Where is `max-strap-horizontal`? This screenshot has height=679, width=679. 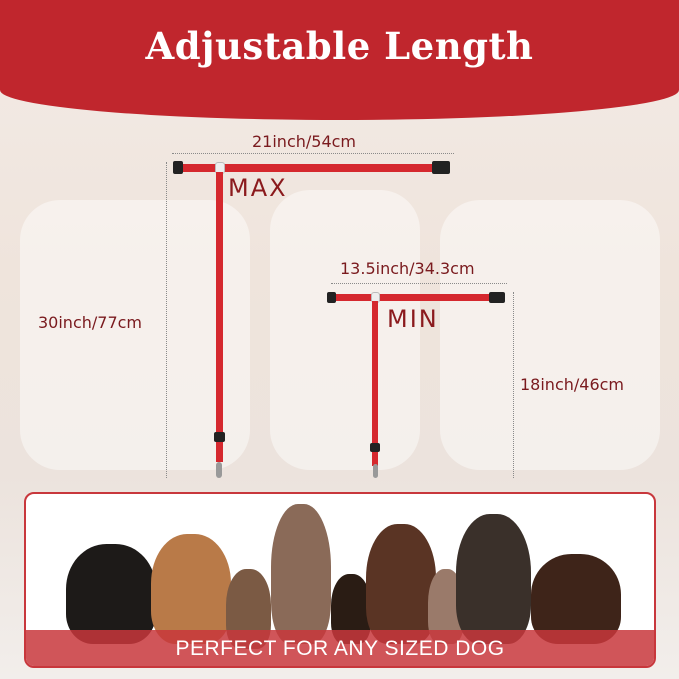
max-strap-horizontal is located at coordinates (313, 168).